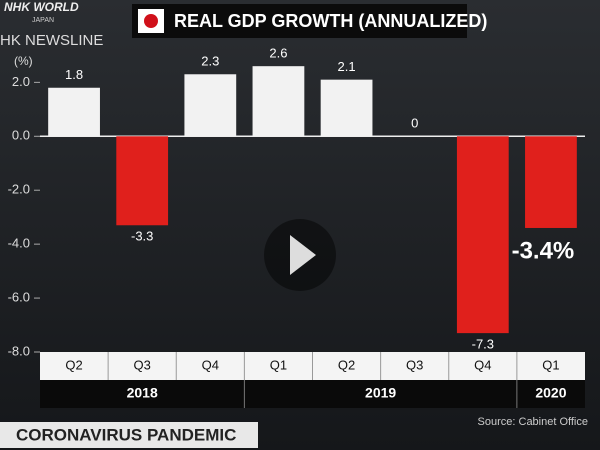  I want to click on source: Source: Cabinet Office, so click(533, 422).